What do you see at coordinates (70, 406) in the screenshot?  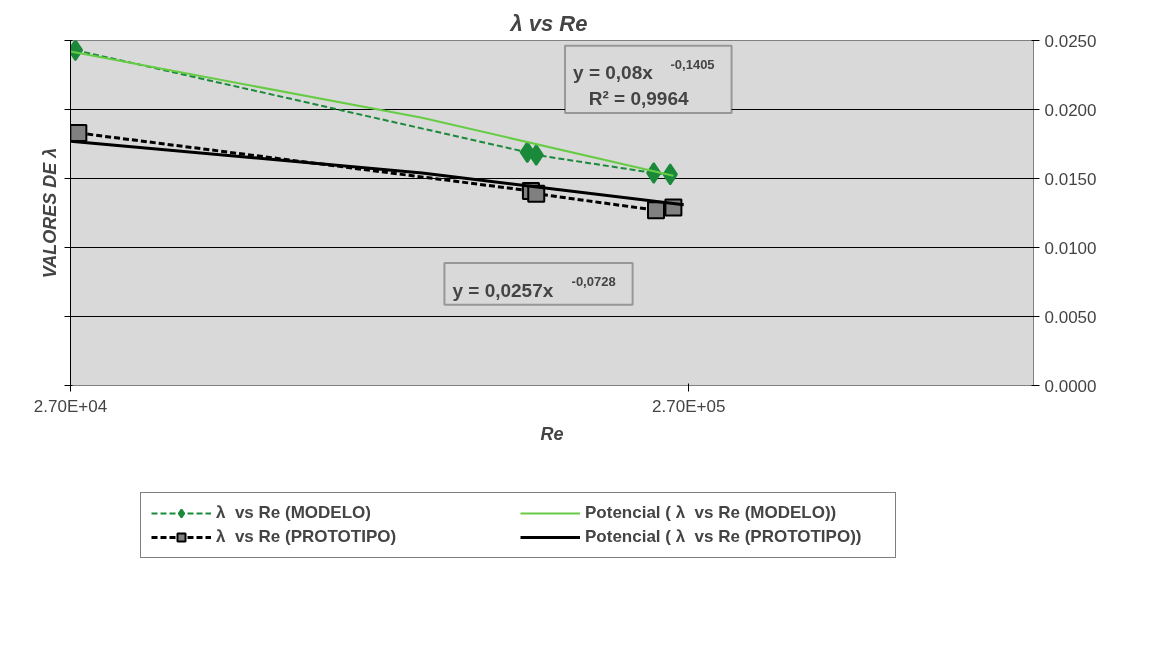 I see `x-tick-label: 2.70E+04` at bounding box center [70, 406].